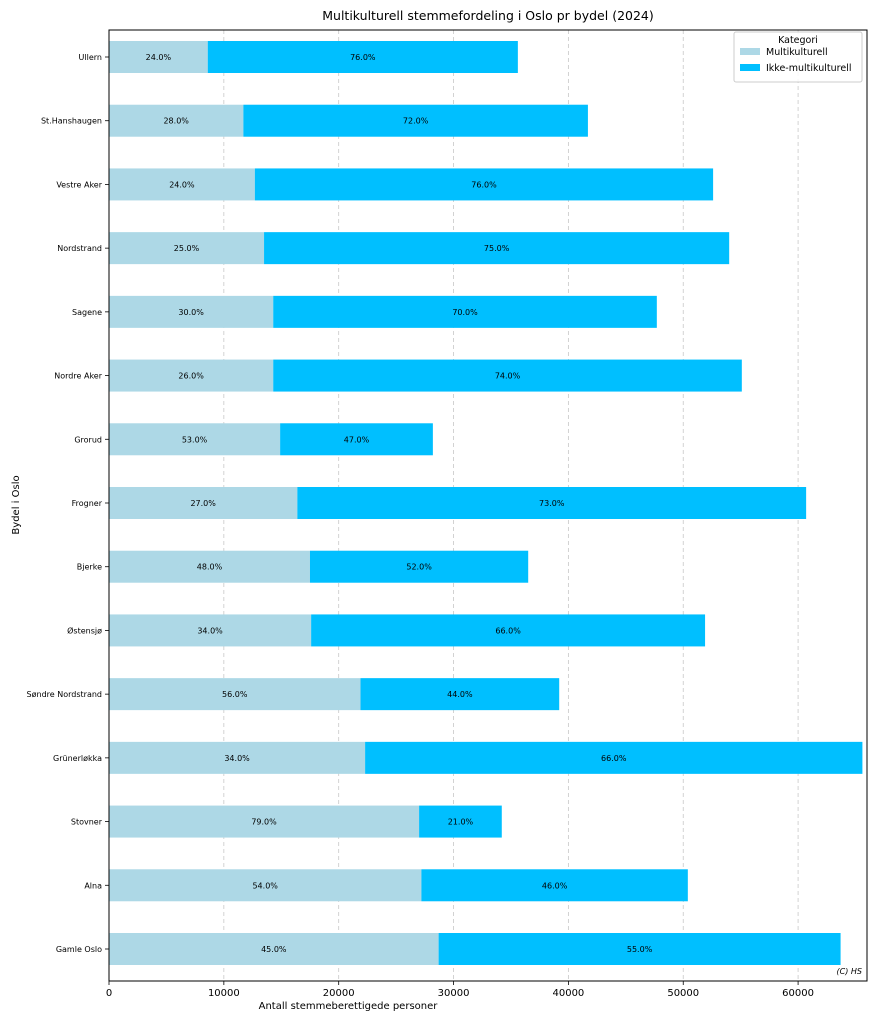  Describe the element at coordinates (339, 993) in the screenshot. I see `x-tick-label: 20000` at that location.